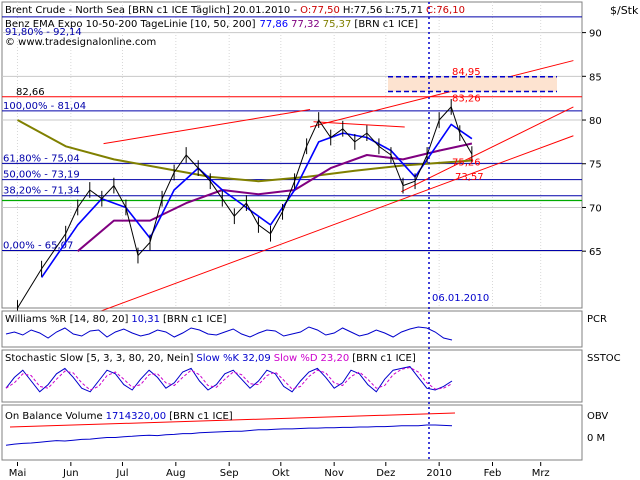 The width and height of the screenshot is (640, 480). I want to click on obv-legend: On Balance Volume 1714320,00 [BRN c1 ICE], so click(119, 416).